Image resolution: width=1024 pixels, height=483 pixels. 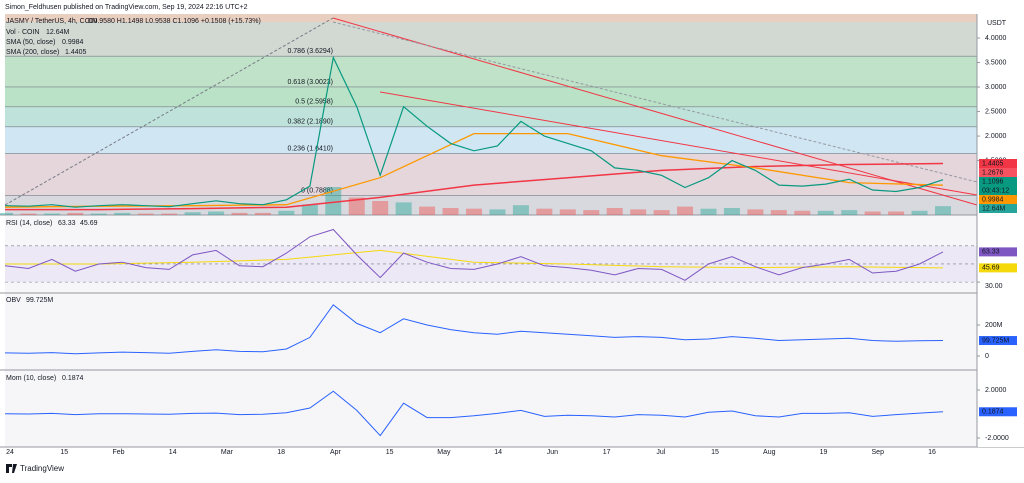 I want to click on currency: USDT, so click(x=997, y=23).